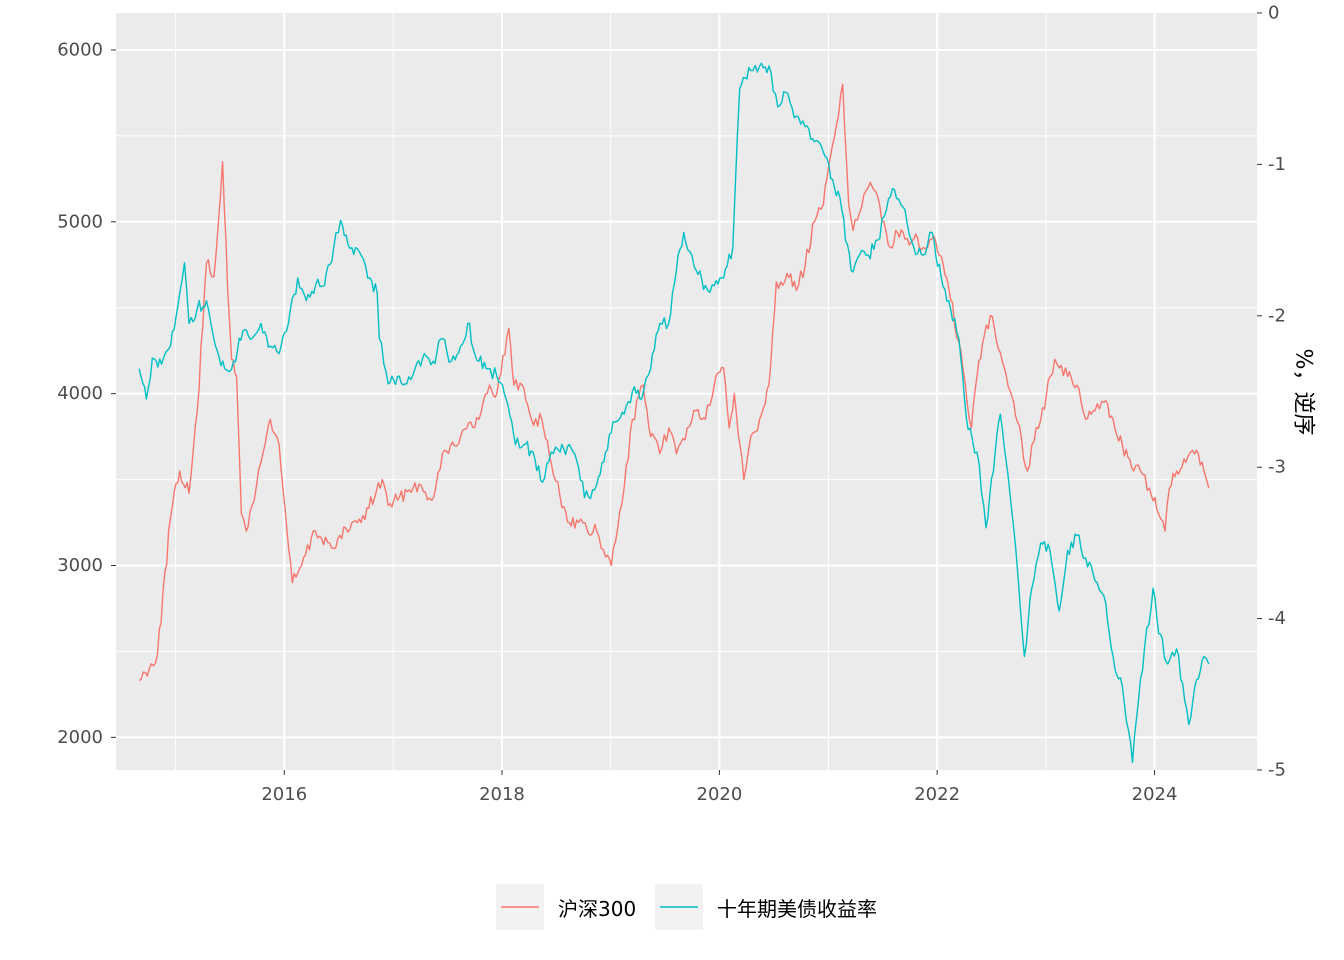 The image size is (1344, 960). I want to click on left-axis: 2000 3000 4000 5000 6000, so click(86, 393).